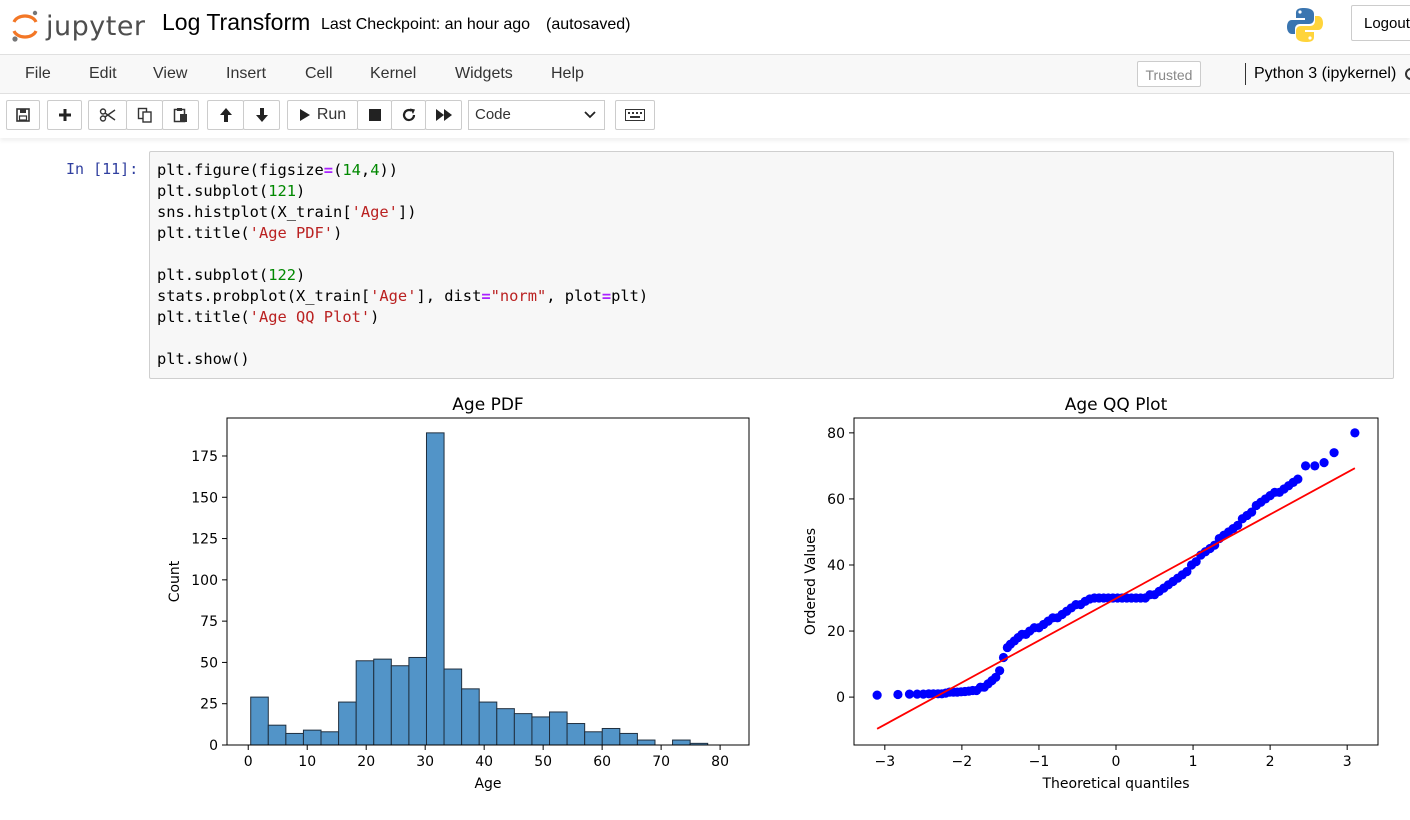 The width and height of the screenshot is (1410, 820). Describe the element at coordinates (1380, 23) in the screenshot. I see `logout-button: Logout` at that location.